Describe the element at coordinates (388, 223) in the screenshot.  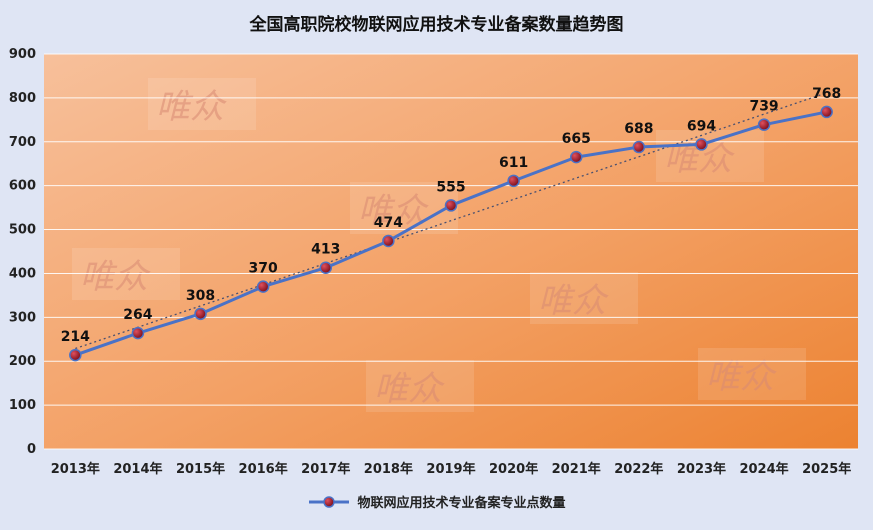
I see `data-label: 474` at that location.